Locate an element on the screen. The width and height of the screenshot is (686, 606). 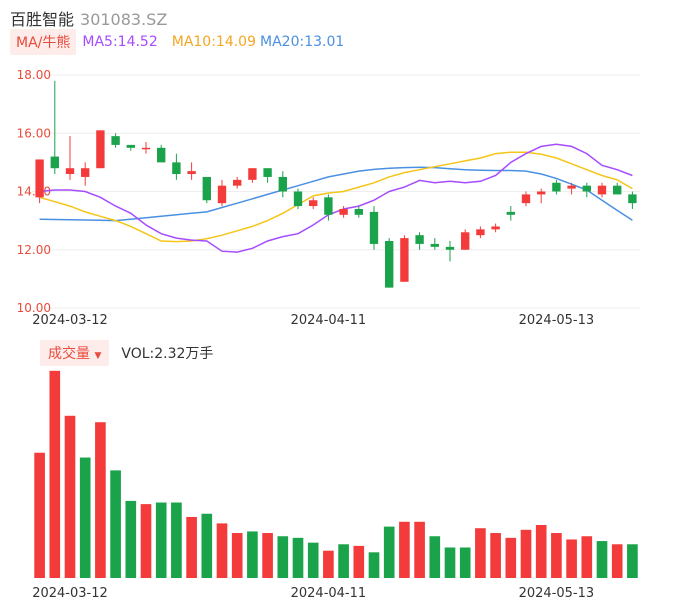
volume-legend: 成交量 ▼ VOL:2.32万手 is located at coordinates (126, 353).